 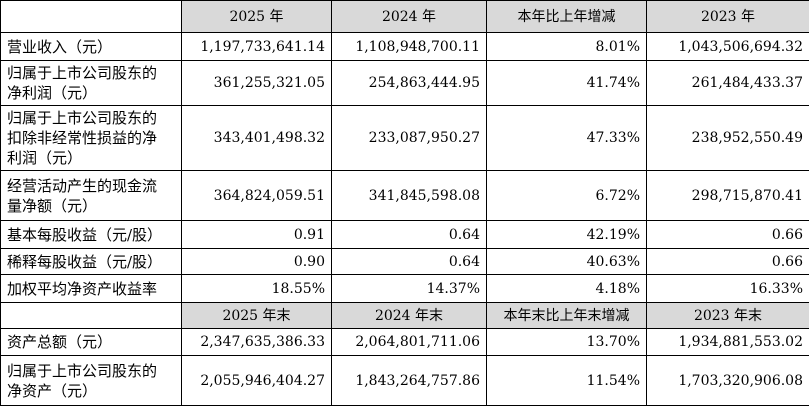 What do you see at coordinates (409, 83) in the screenshot?
I see `value-cell: 254,863,444.95` at bounding box center [409, 83].